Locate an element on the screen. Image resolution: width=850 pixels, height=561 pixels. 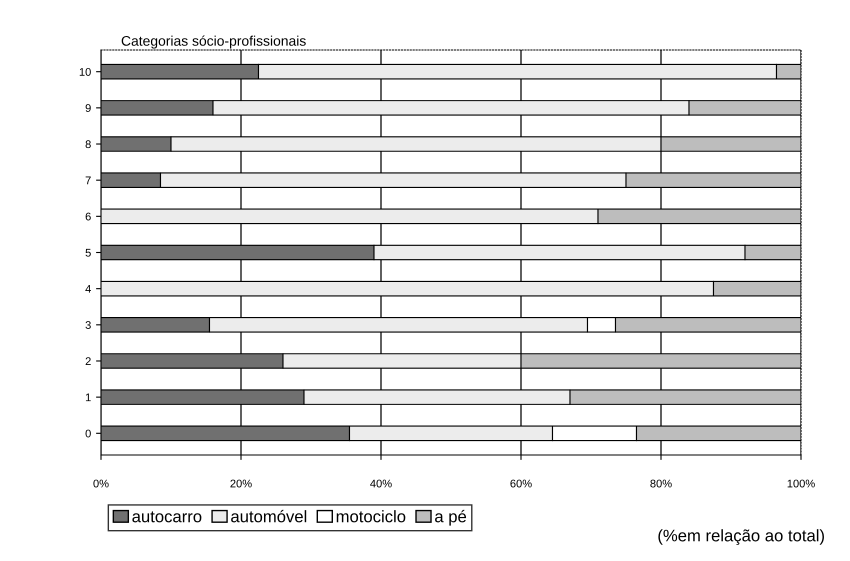
y-tick-label: 9 is located at coordinates (88, 108).